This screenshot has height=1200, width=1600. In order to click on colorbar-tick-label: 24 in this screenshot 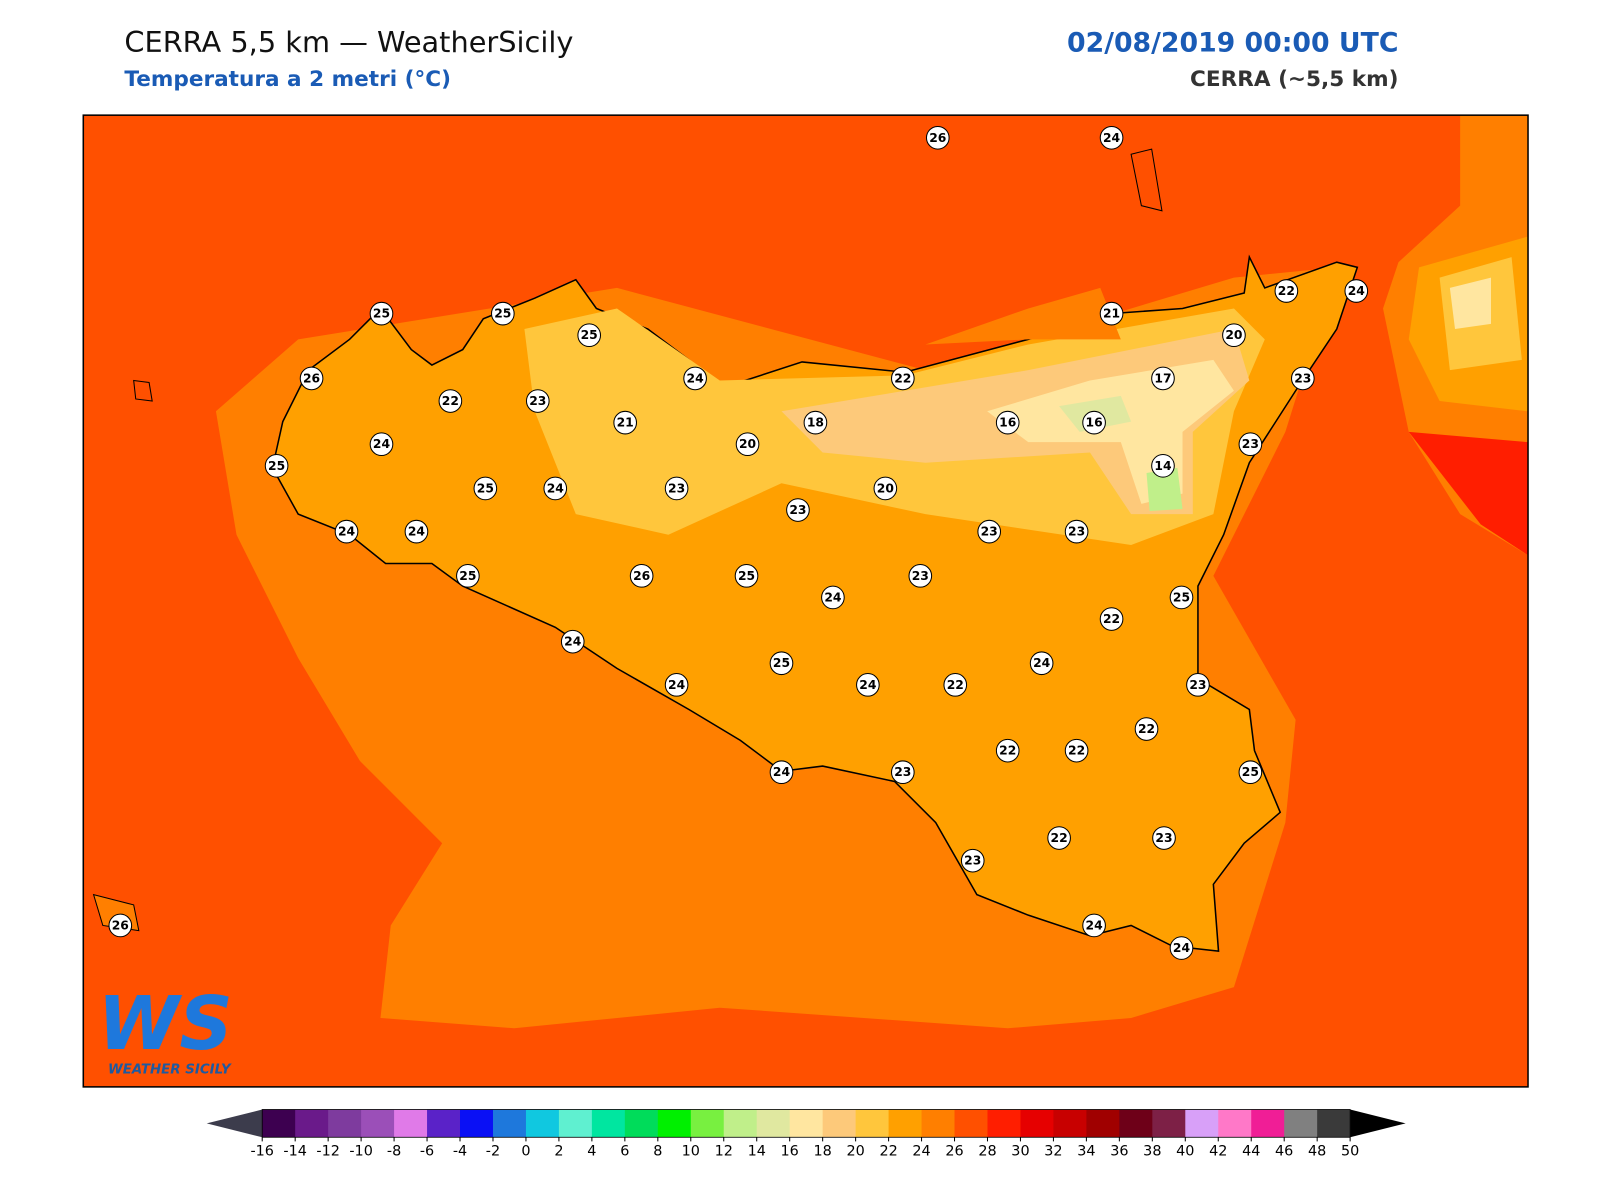, I will do `click(921, 1152)`.